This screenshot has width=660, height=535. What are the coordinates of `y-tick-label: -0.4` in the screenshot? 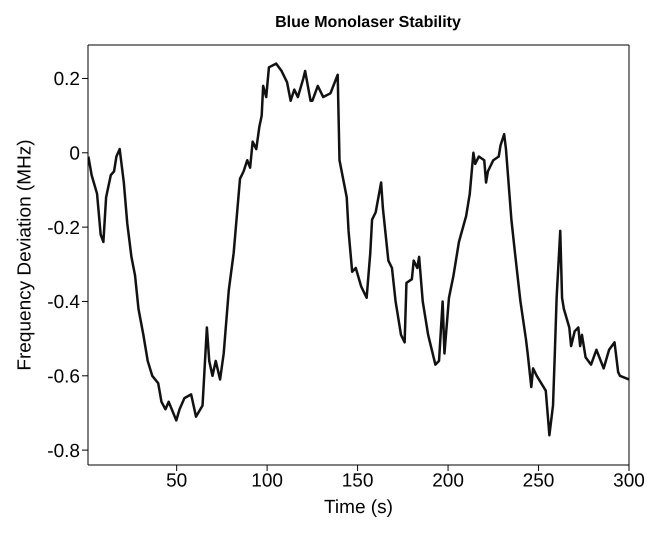 It's located at (63, 303).